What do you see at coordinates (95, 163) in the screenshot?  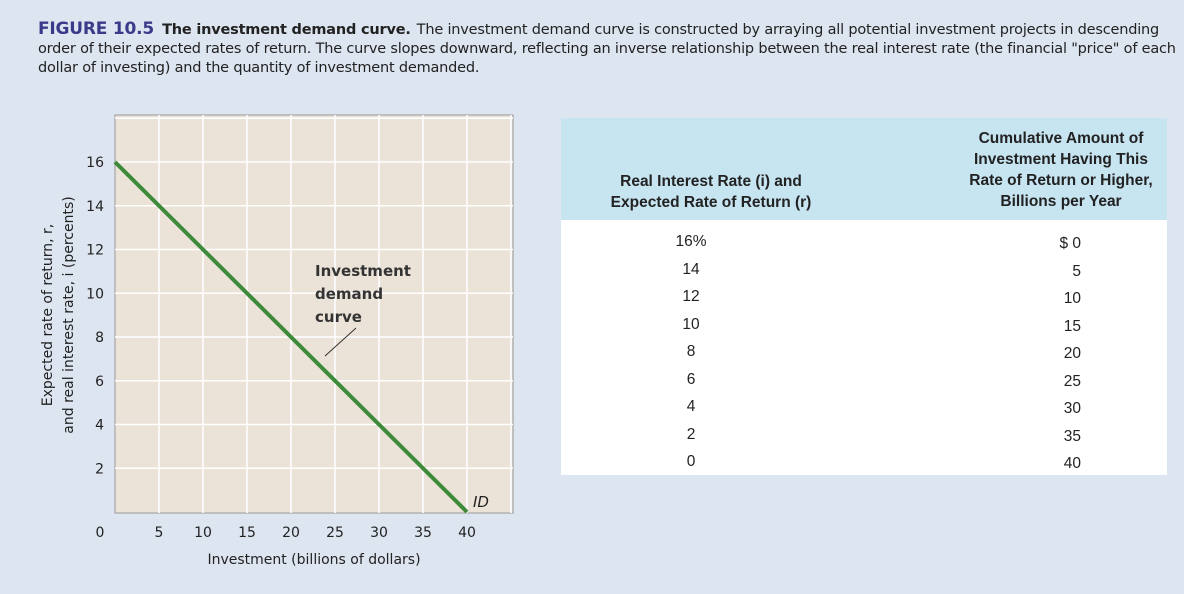 I see `y-tick-label: 16` at bounding box center [95, 163].